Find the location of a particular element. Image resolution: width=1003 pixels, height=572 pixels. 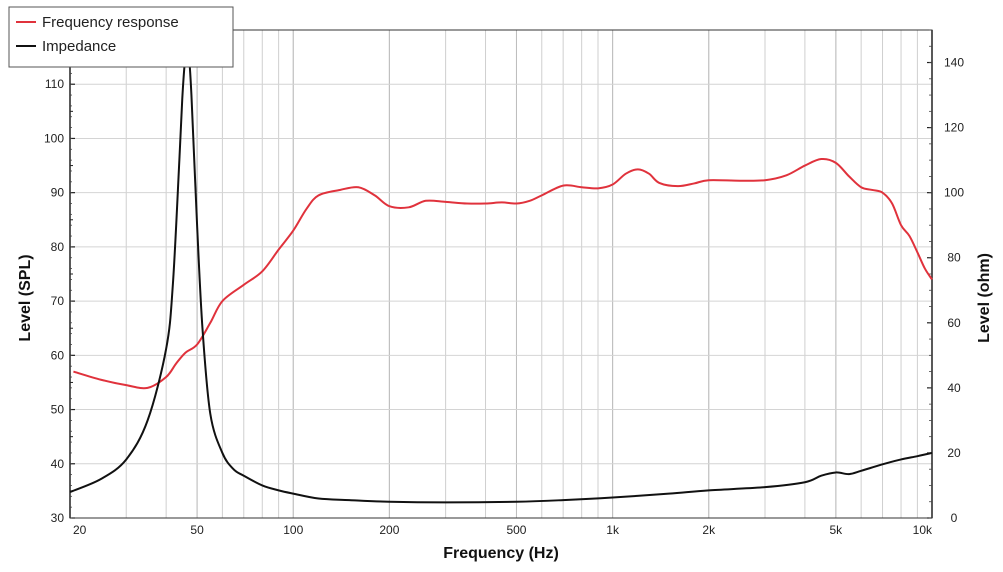

left-y-axis-title: Level (SPL) is located at coordinates (25, 297).